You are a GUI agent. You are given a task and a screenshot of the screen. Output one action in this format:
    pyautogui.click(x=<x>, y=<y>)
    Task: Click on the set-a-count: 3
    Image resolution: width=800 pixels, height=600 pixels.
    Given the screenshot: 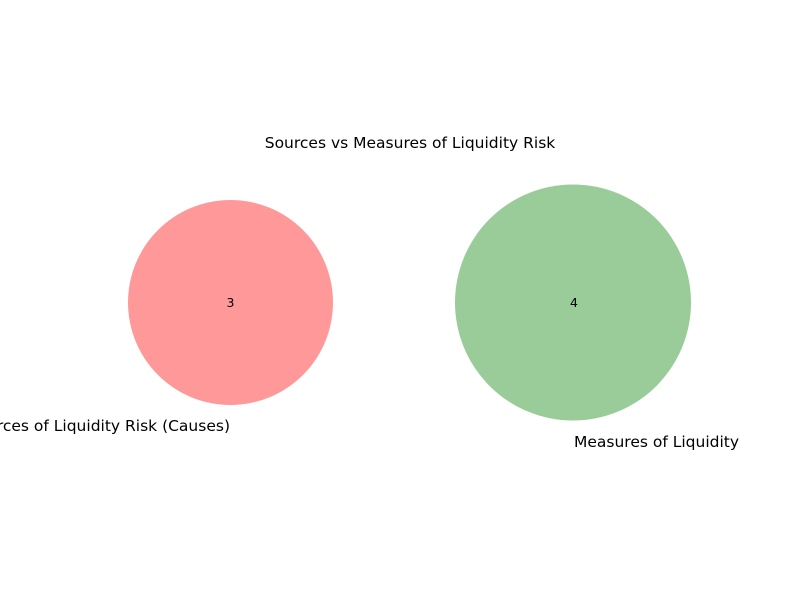 What is the action you would take?
    pyautogui.click(x=231, y=302)
    